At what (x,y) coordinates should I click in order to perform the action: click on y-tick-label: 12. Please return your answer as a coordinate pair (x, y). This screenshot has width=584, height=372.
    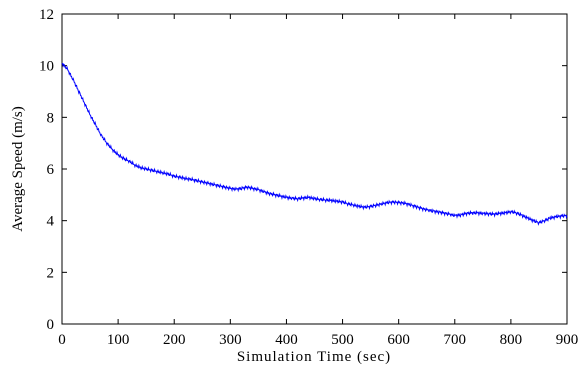
    Looking at the image, I should click on (46, 15).